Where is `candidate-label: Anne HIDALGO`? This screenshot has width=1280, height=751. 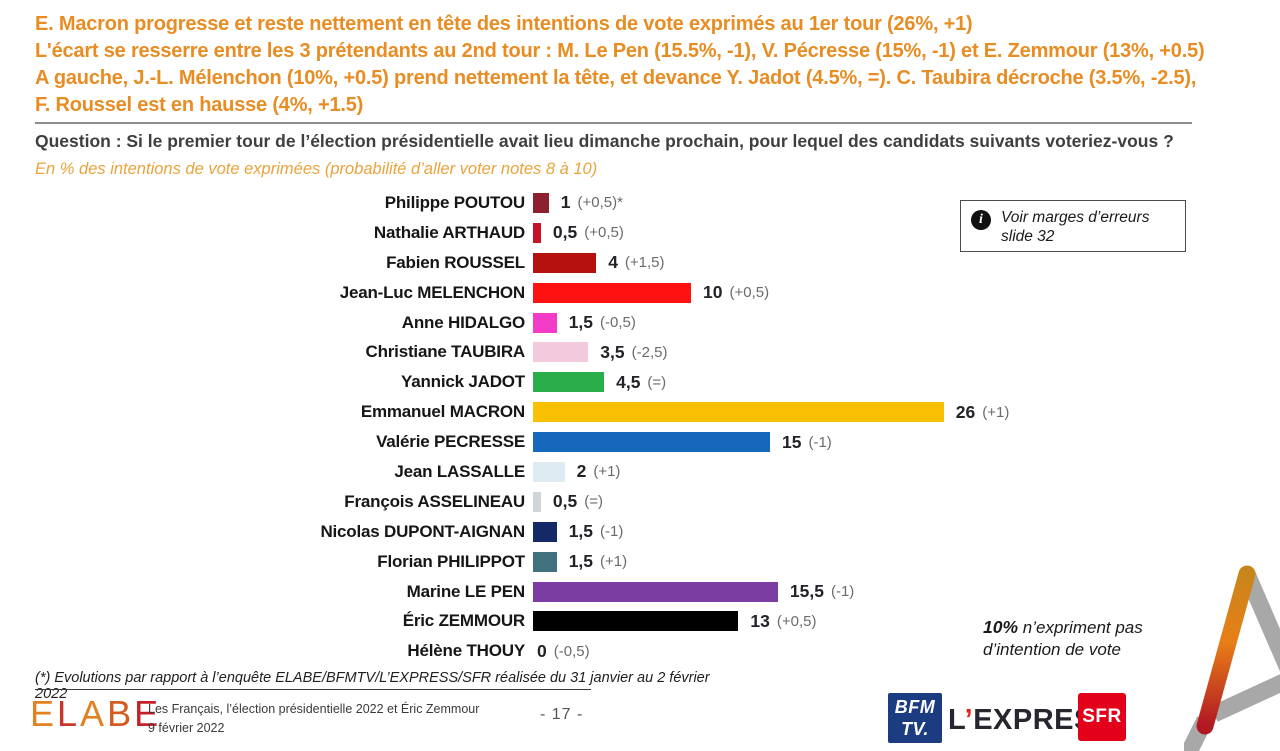 candidate-label: Anne HIDALGO is located at coordinates (463, 322).